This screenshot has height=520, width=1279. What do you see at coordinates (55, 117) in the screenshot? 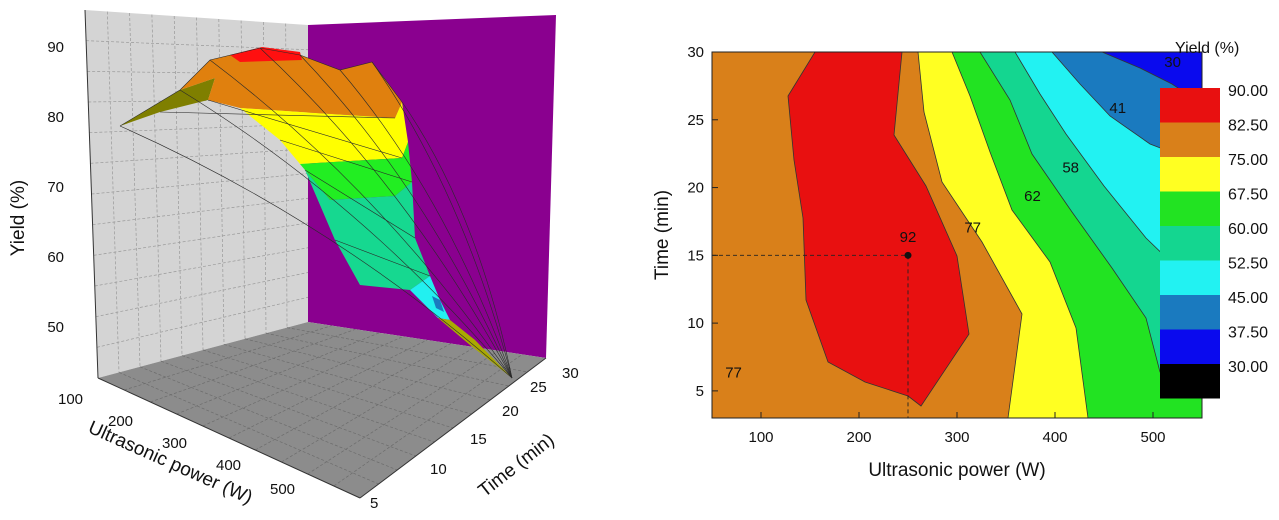
I see `z-tick-label: 80` at bounding box center [55, 117].